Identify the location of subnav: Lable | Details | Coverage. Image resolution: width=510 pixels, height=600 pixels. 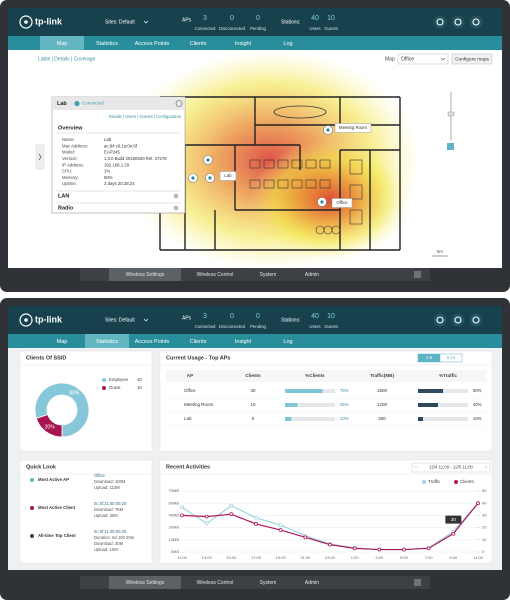
(67, 59).